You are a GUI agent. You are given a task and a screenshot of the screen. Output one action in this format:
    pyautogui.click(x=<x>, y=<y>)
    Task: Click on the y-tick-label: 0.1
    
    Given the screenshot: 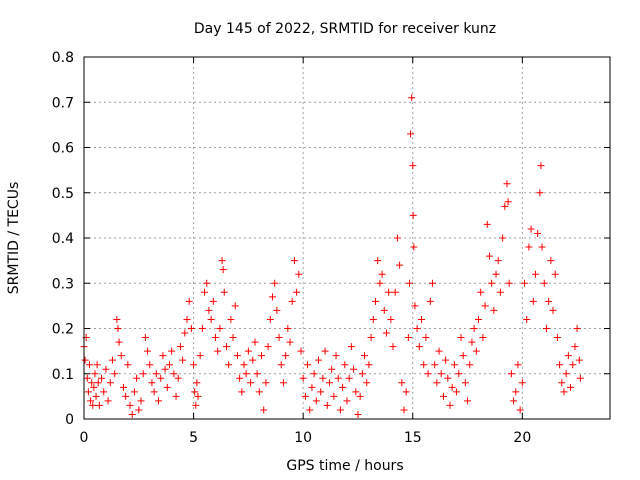 What is the action you would take?
    pyautogui.click(x=63, y=375)
    